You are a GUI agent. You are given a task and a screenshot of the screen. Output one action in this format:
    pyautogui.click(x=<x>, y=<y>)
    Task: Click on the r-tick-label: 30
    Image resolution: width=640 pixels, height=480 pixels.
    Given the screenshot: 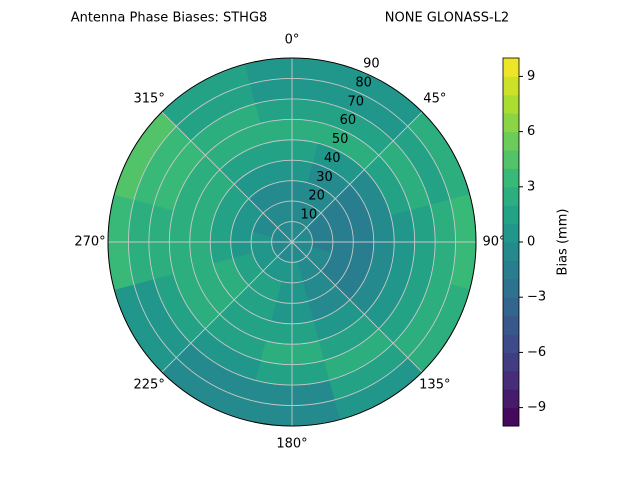 What is the action you would take?
    pyautogui.click(x=324, y=177)
    